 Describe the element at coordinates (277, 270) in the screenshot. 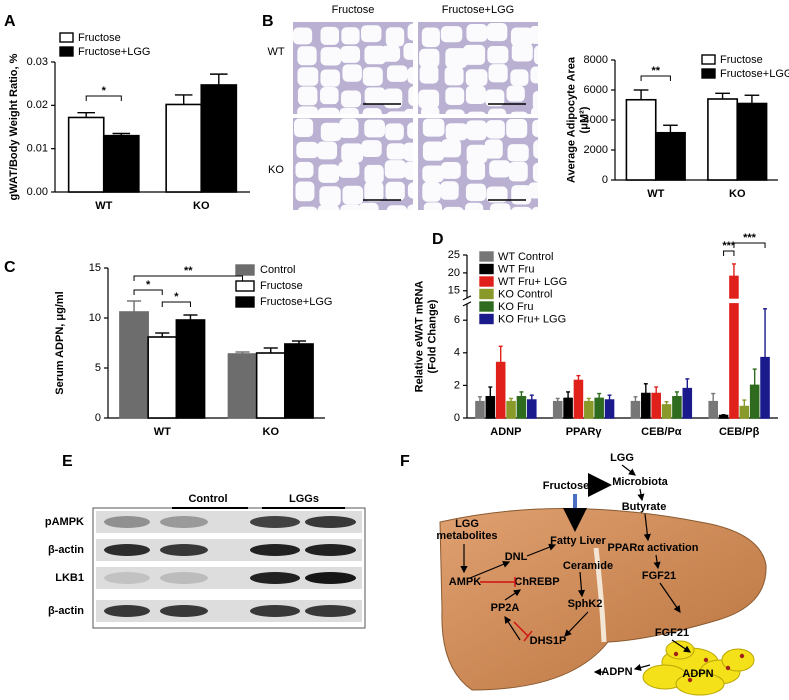

I see `legend-label: Control` at that location.